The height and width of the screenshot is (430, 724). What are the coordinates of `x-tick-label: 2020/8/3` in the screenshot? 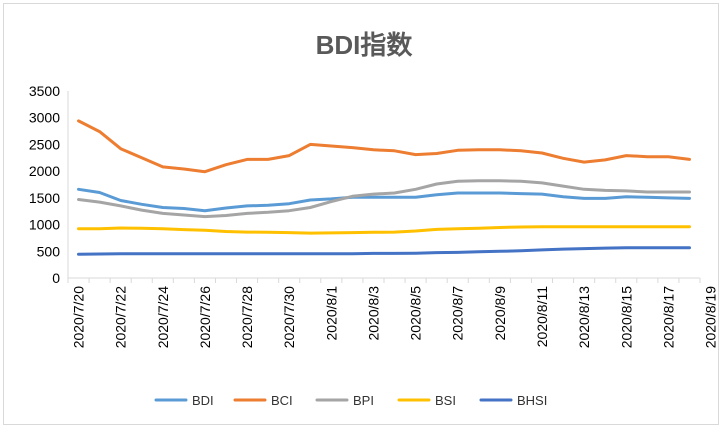 It's located at (373, 313).